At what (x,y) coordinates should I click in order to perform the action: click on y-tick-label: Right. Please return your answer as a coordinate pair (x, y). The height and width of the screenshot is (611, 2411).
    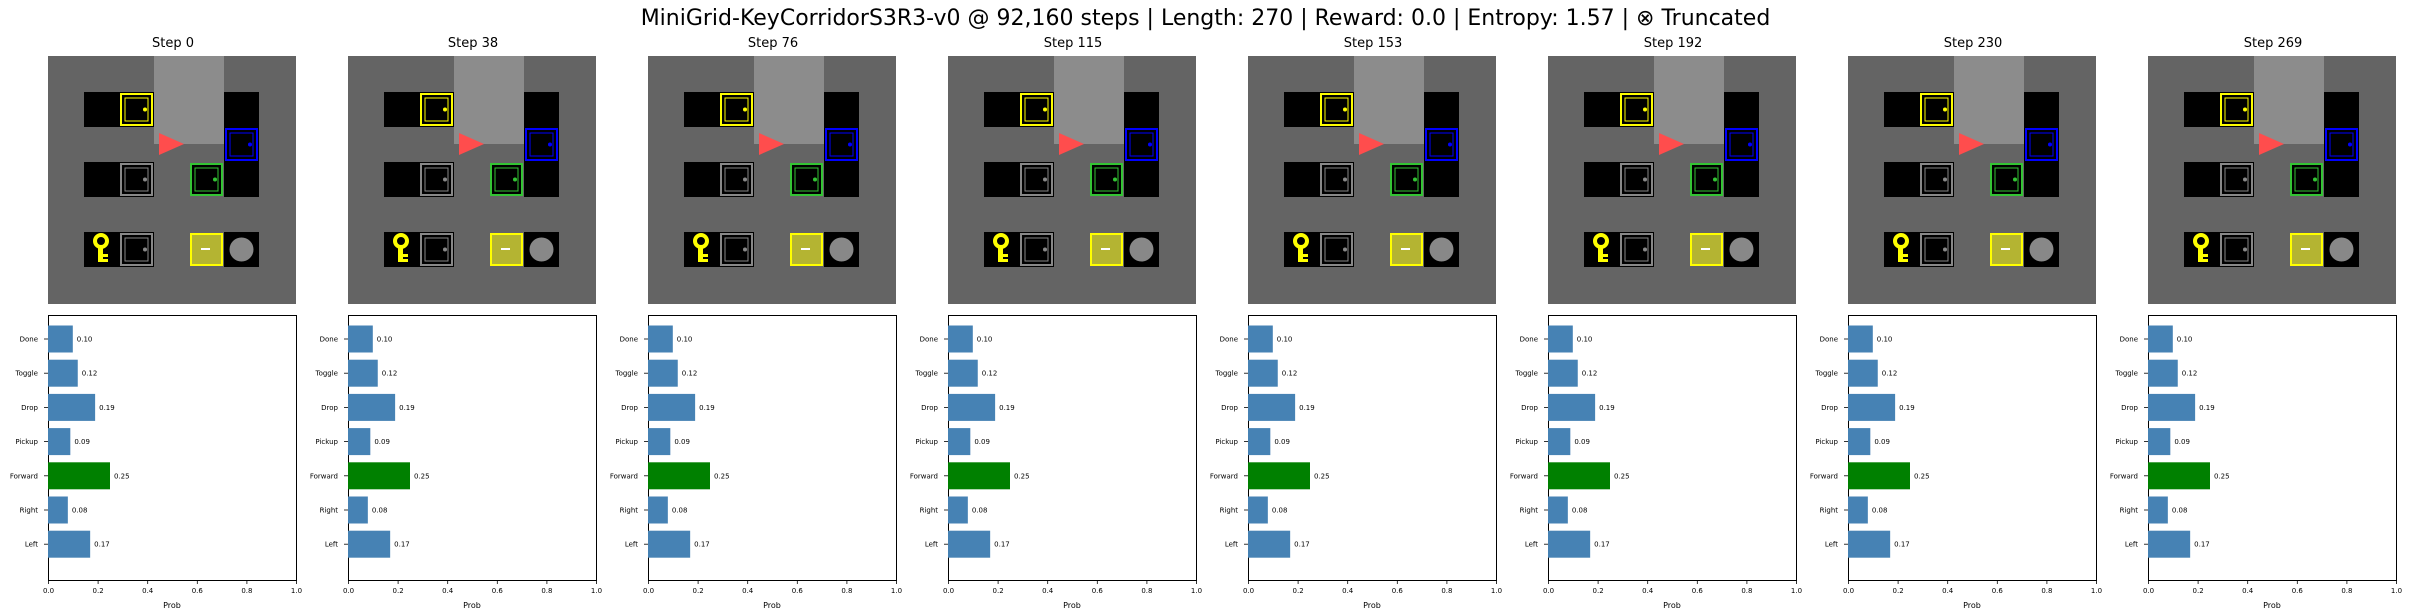
    Looking at the image, I should click on (1229, 511).